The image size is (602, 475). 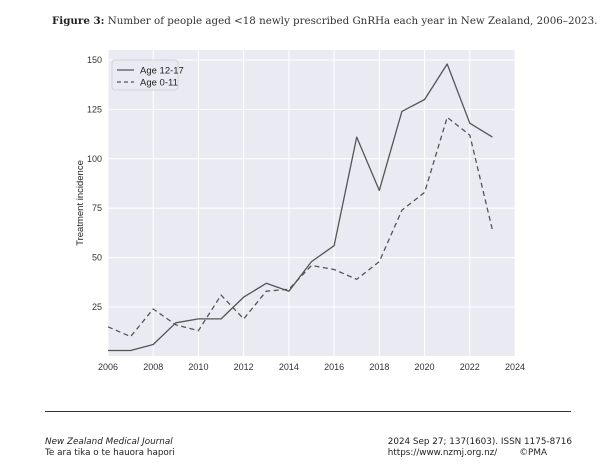 I want to click on y-tick-label: 75, so click(x=97, y=208).